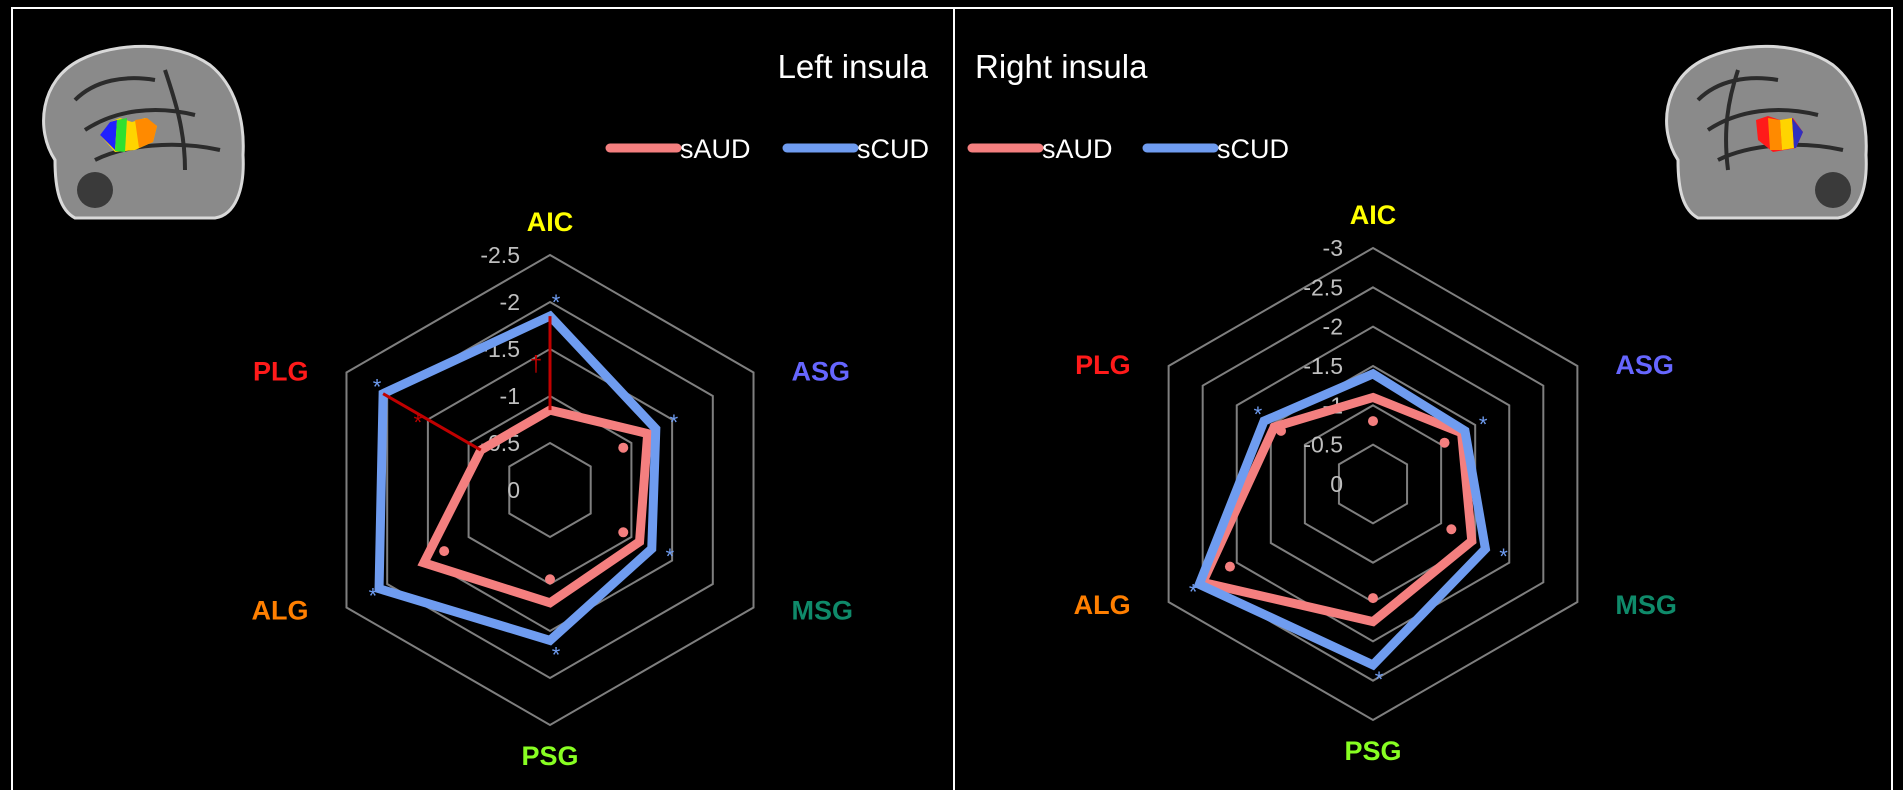  Describe the element at coordinates (767, 149) in the screenshot. I see `left-legend: sAUD sCUD` at that location.